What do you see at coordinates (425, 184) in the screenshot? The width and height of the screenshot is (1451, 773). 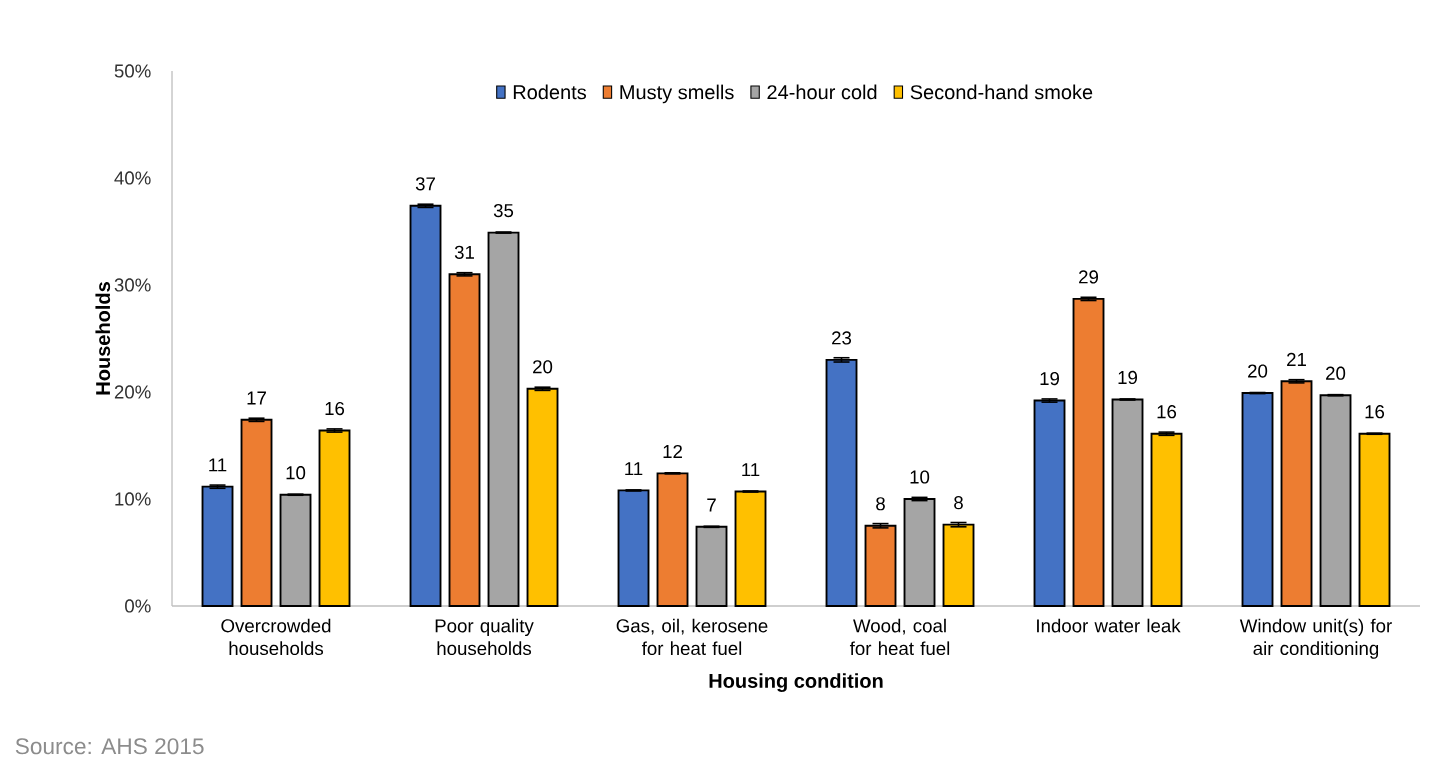 I see `data-label: 37` at bounding box center [425, 184].